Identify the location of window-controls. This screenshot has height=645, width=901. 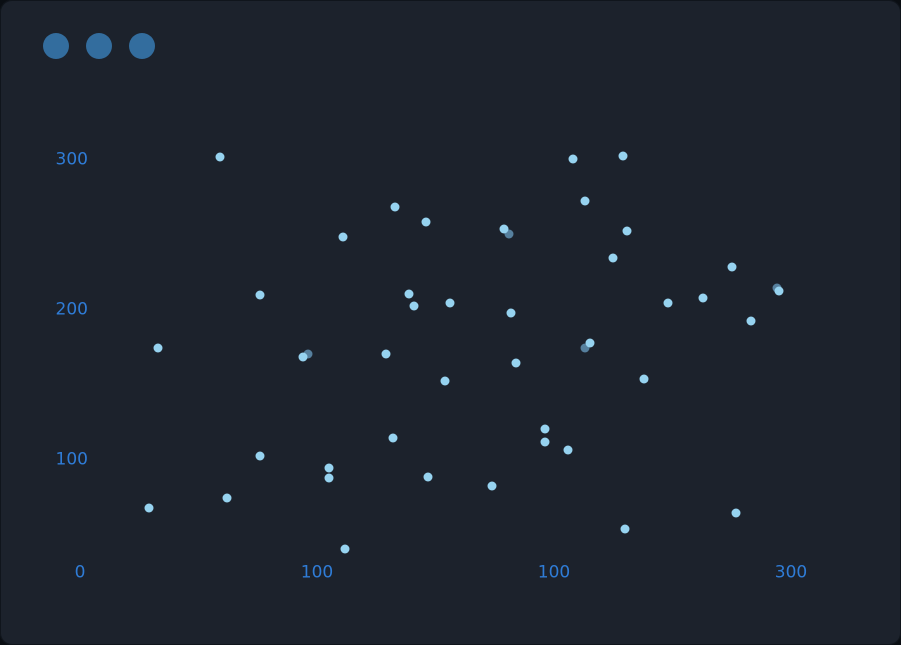
(99, 46).